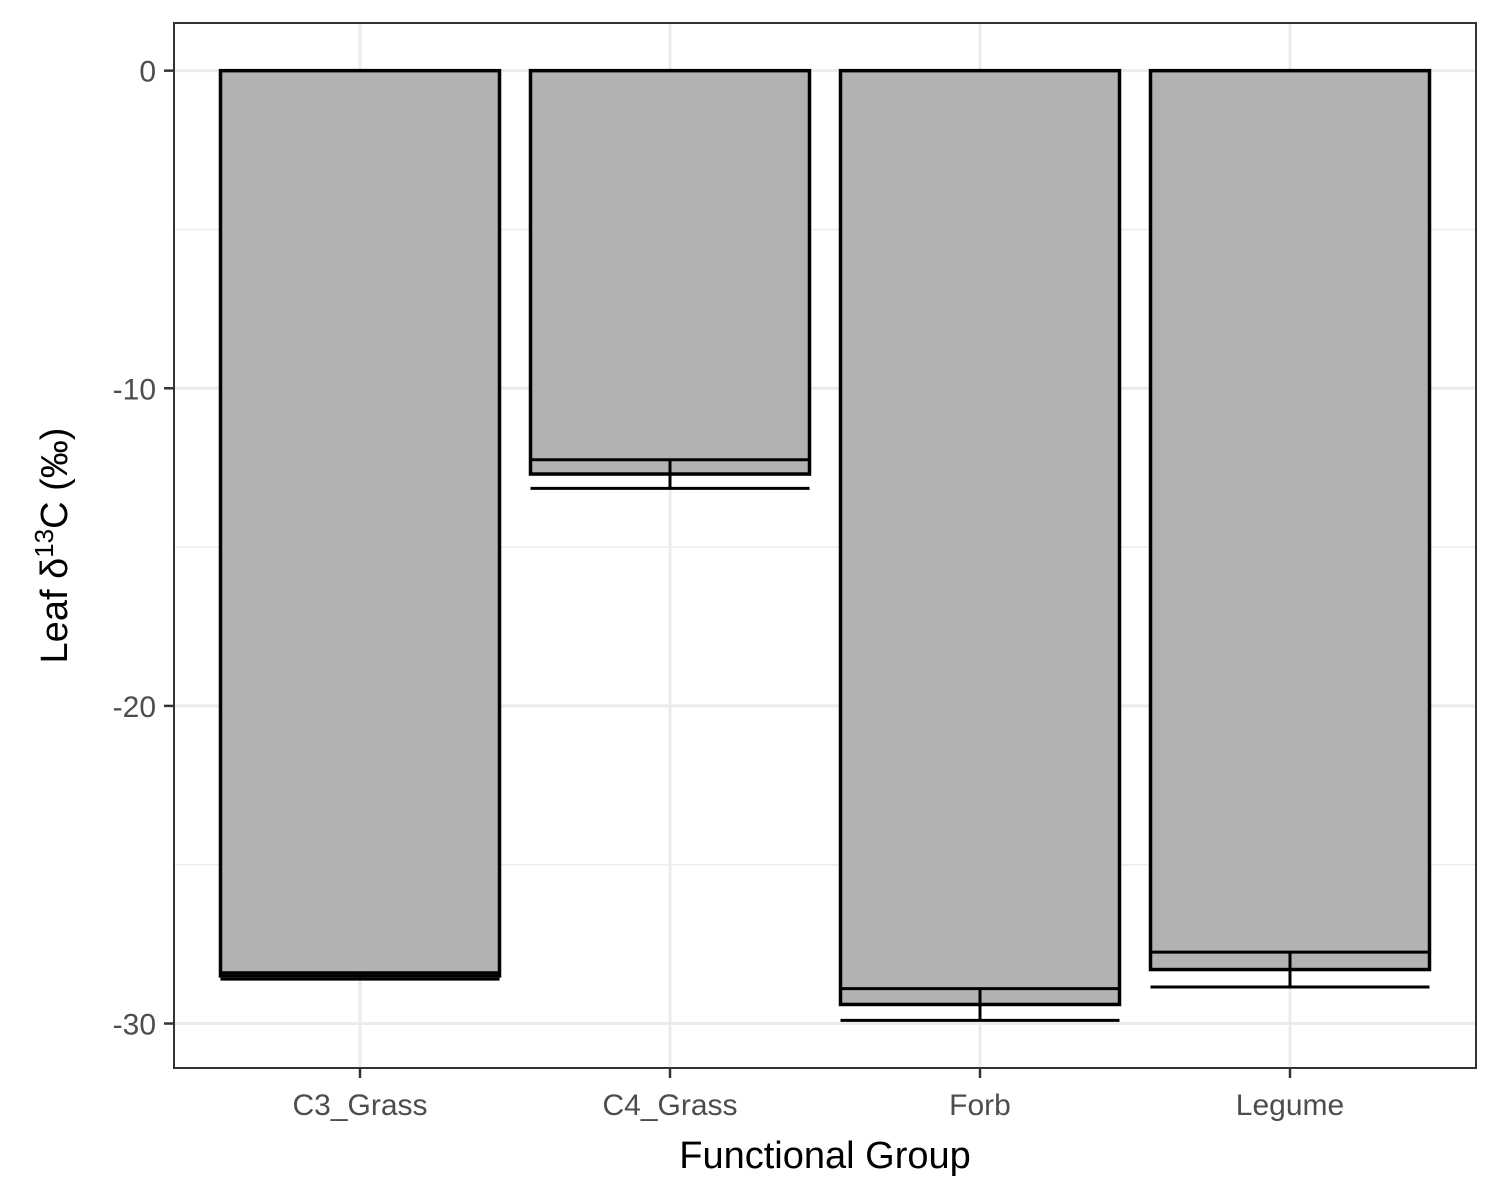 The image size is (1500, 1200). I want to click on x-tick-label: C4_Grass, so click(669, 1105).